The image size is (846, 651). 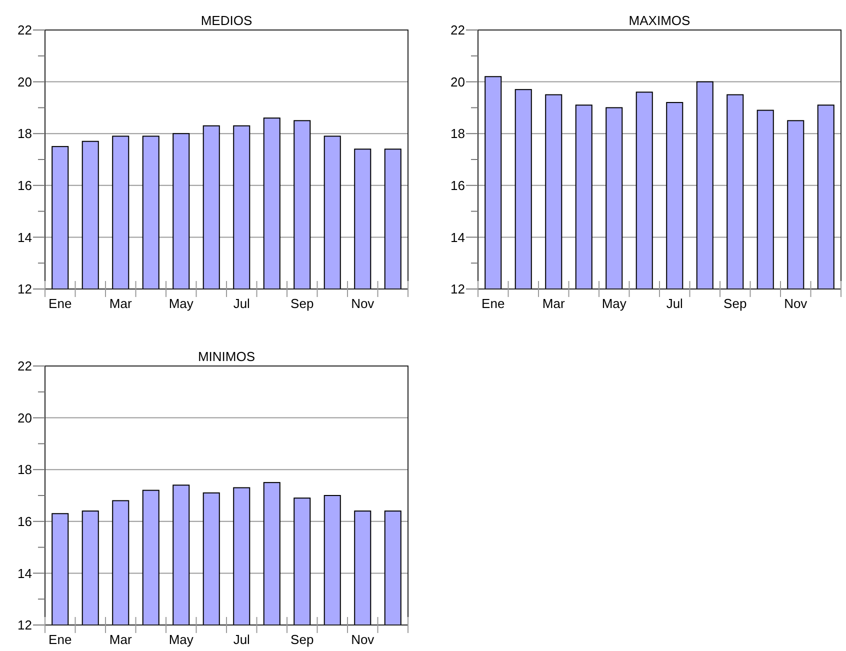 I want to click on chart-title: MEDIOS, so click(x=226, y=20).